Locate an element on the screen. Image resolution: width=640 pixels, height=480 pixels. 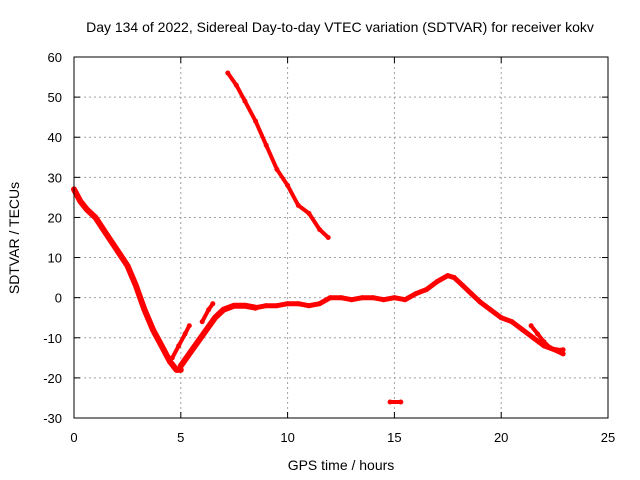
y-tick-label: 0 is located at coordinates (58, 298).